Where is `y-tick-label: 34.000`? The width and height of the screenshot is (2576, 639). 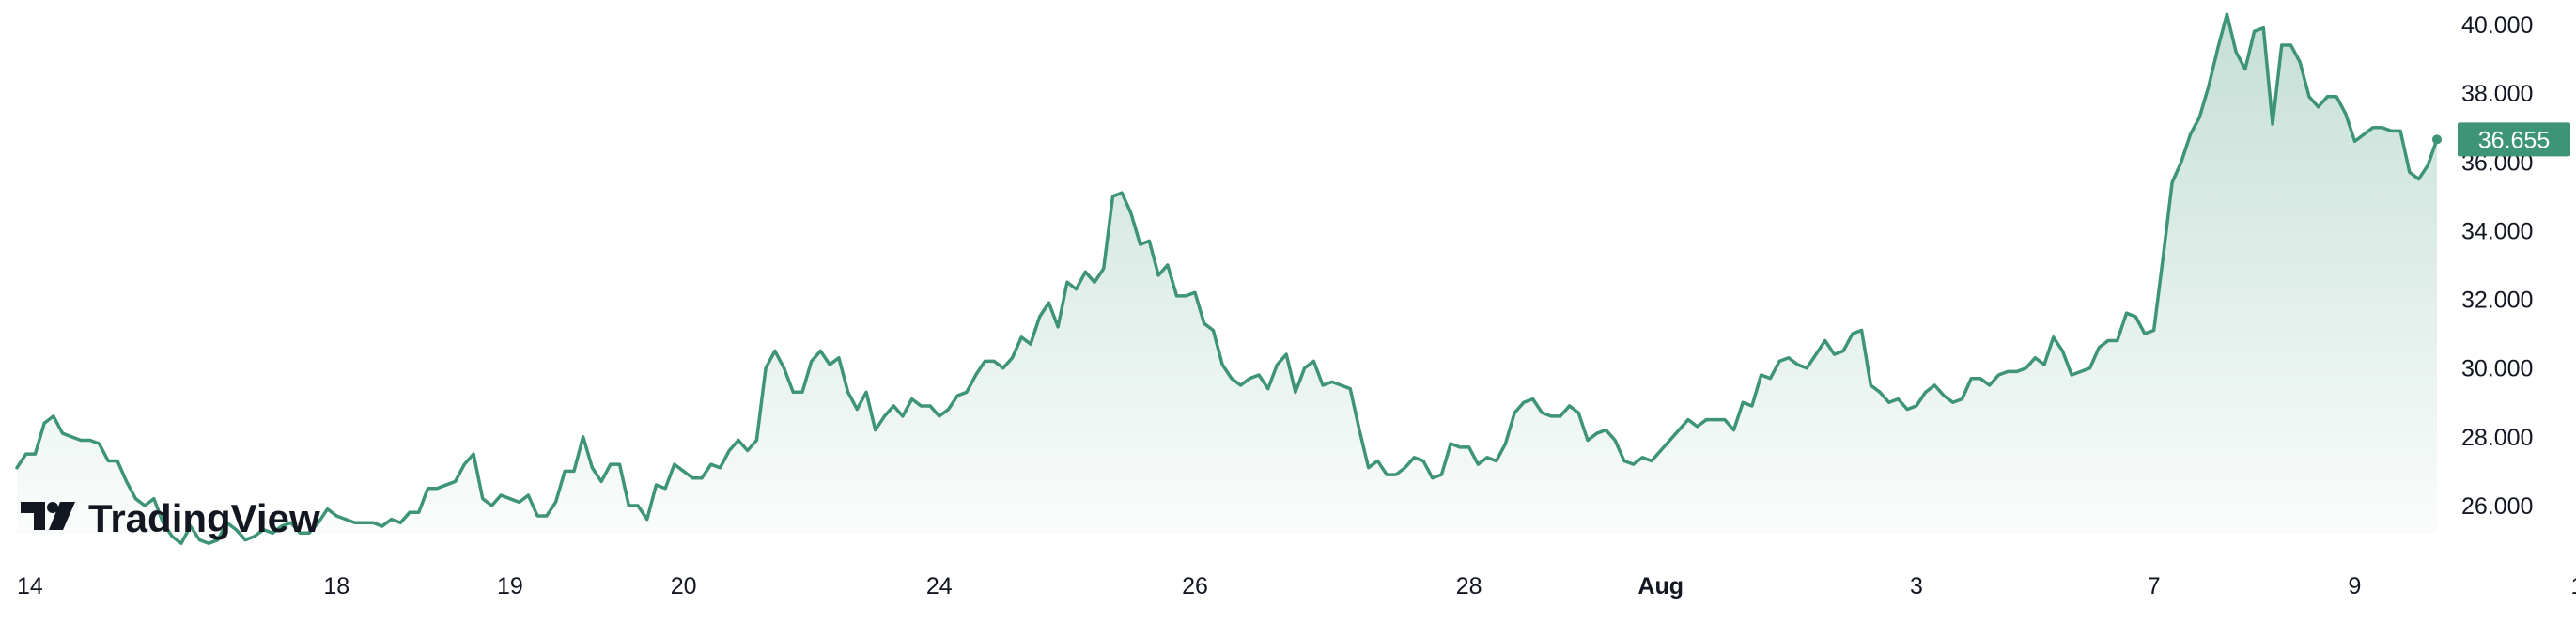
y-tick-label: 34.000 is located at coordinates (2497, 231).